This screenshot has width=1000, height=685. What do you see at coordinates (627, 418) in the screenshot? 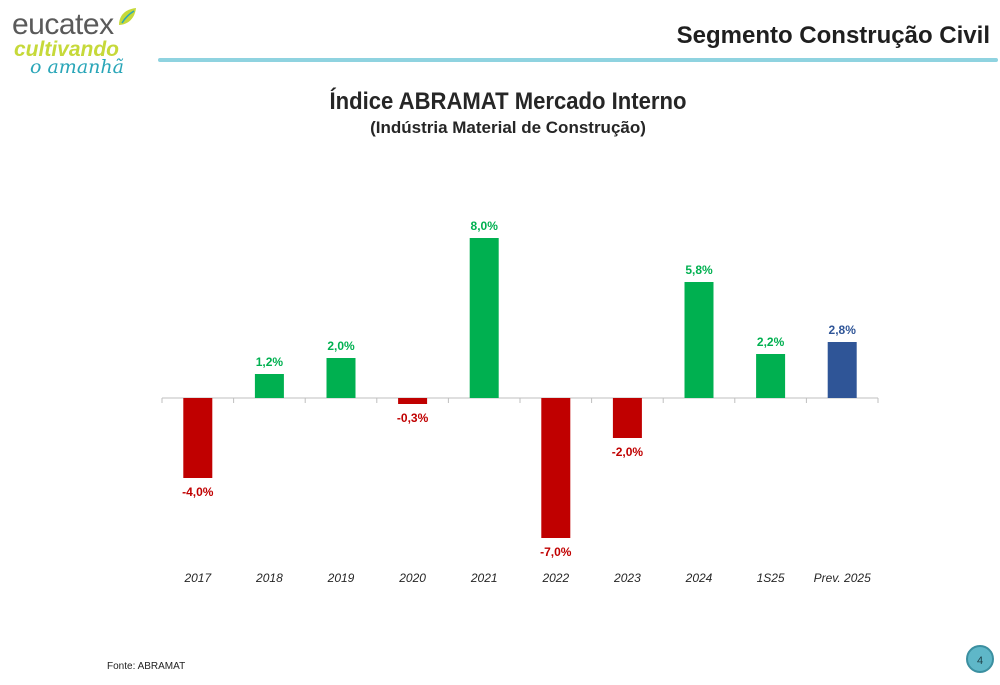
I see `bar-2023` at bounding box center [627, 418].